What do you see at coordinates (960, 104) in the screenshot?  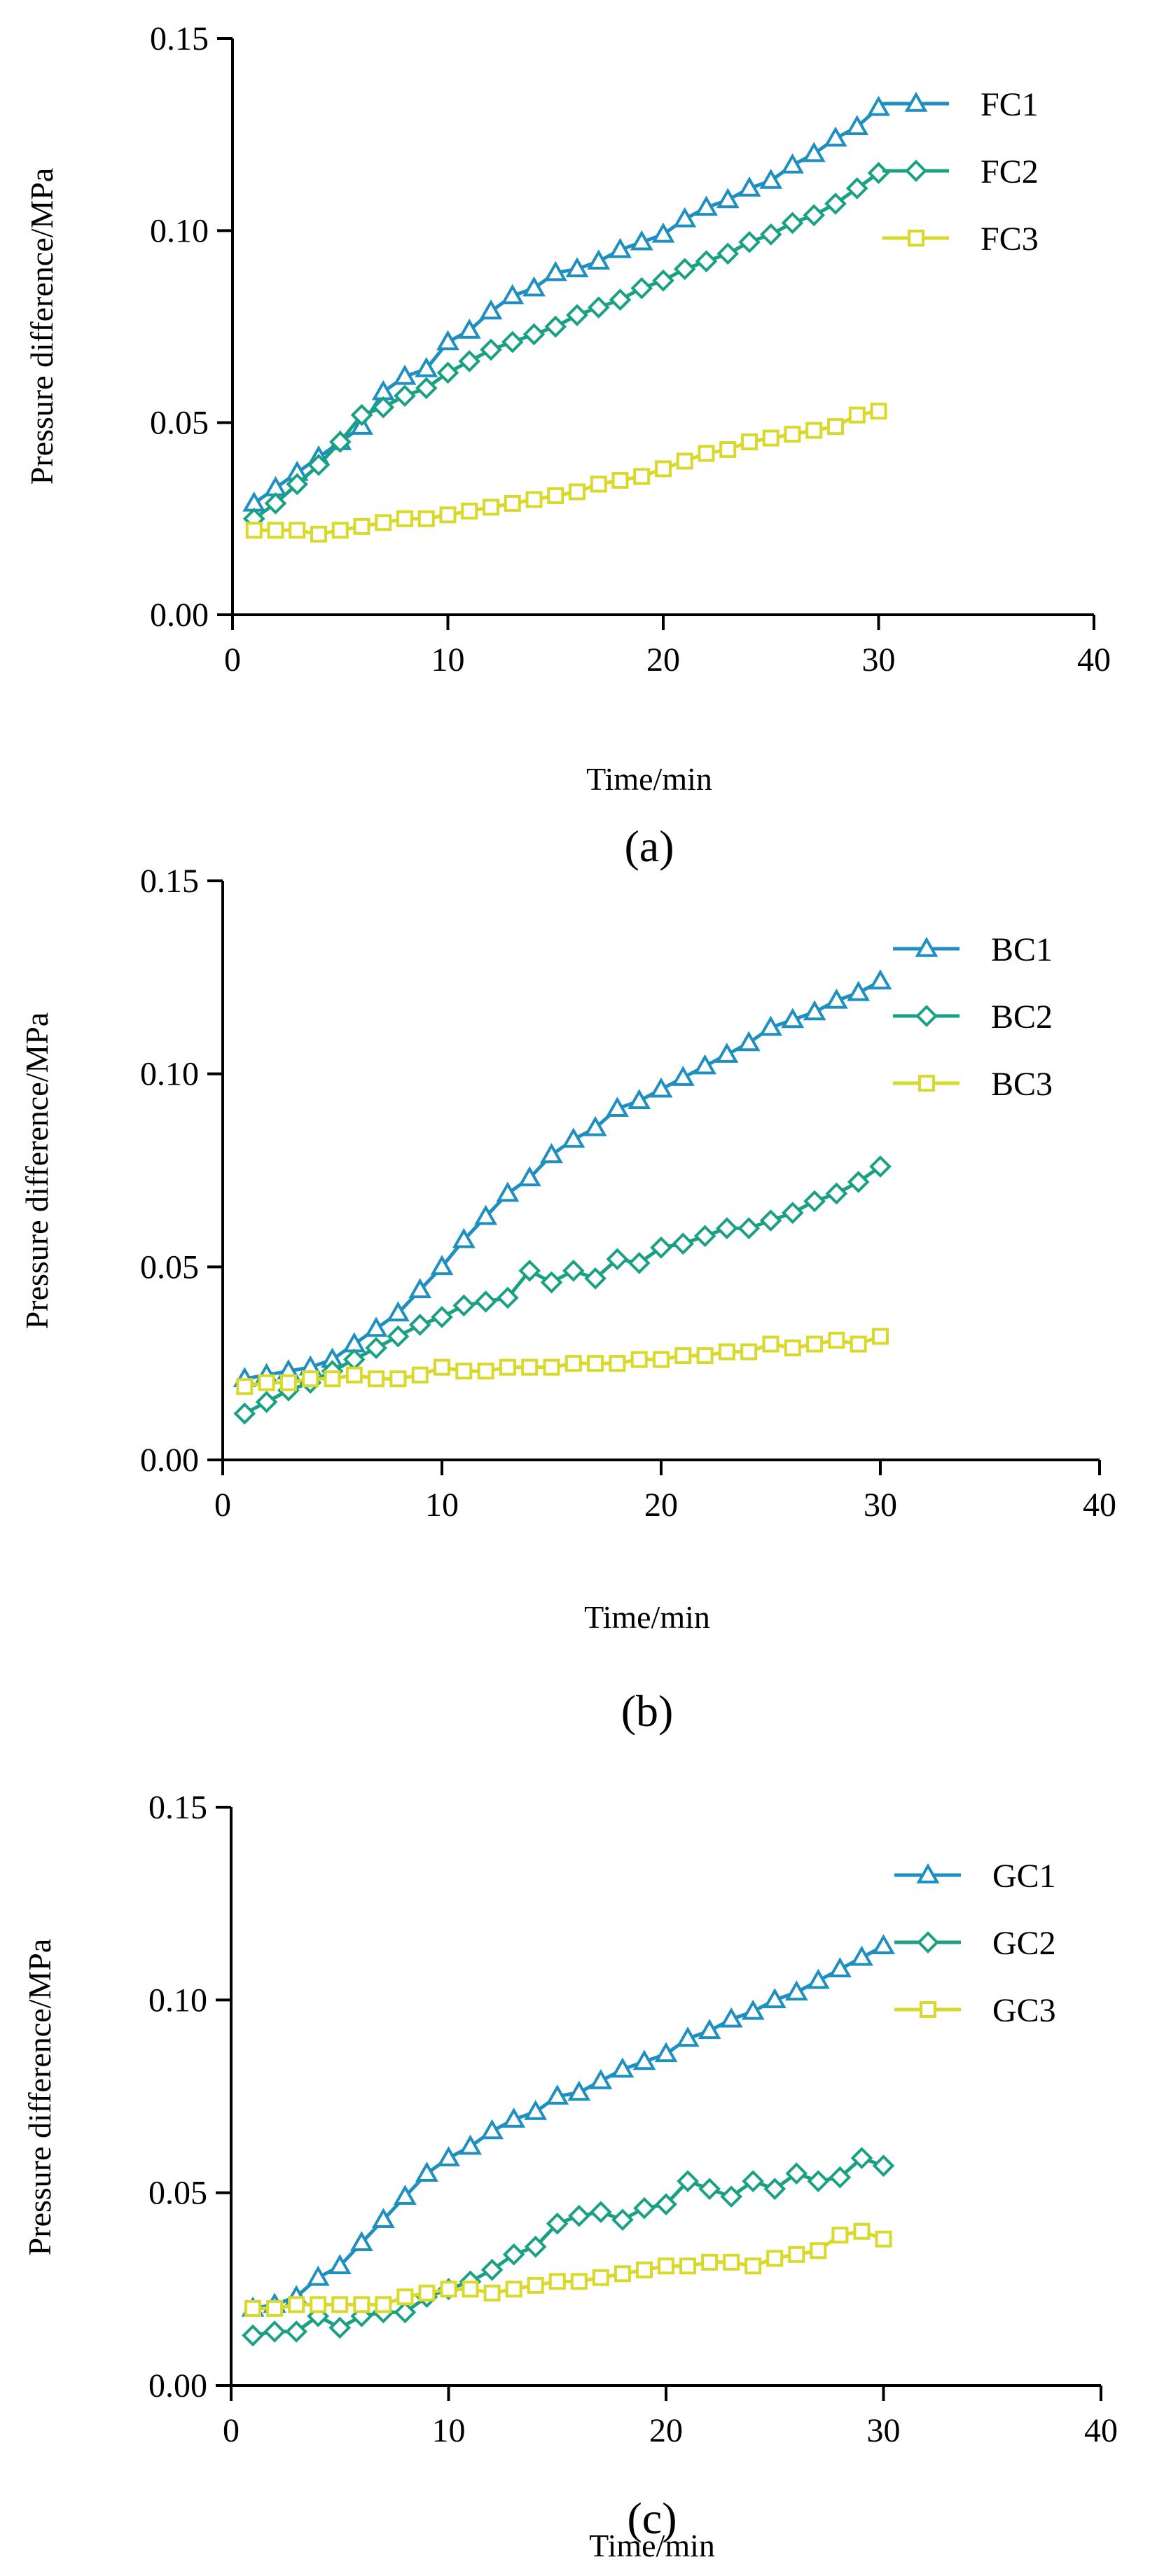 I see `legend-item-FC1: FC1` at bounding box center [960, 104].